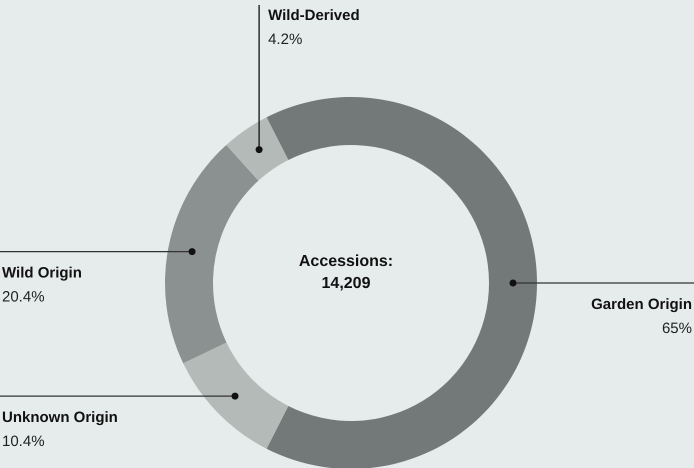 The height and width of the screenshot is (468, 694). I want to click on data-label: 20.4%, so click(23, 297).